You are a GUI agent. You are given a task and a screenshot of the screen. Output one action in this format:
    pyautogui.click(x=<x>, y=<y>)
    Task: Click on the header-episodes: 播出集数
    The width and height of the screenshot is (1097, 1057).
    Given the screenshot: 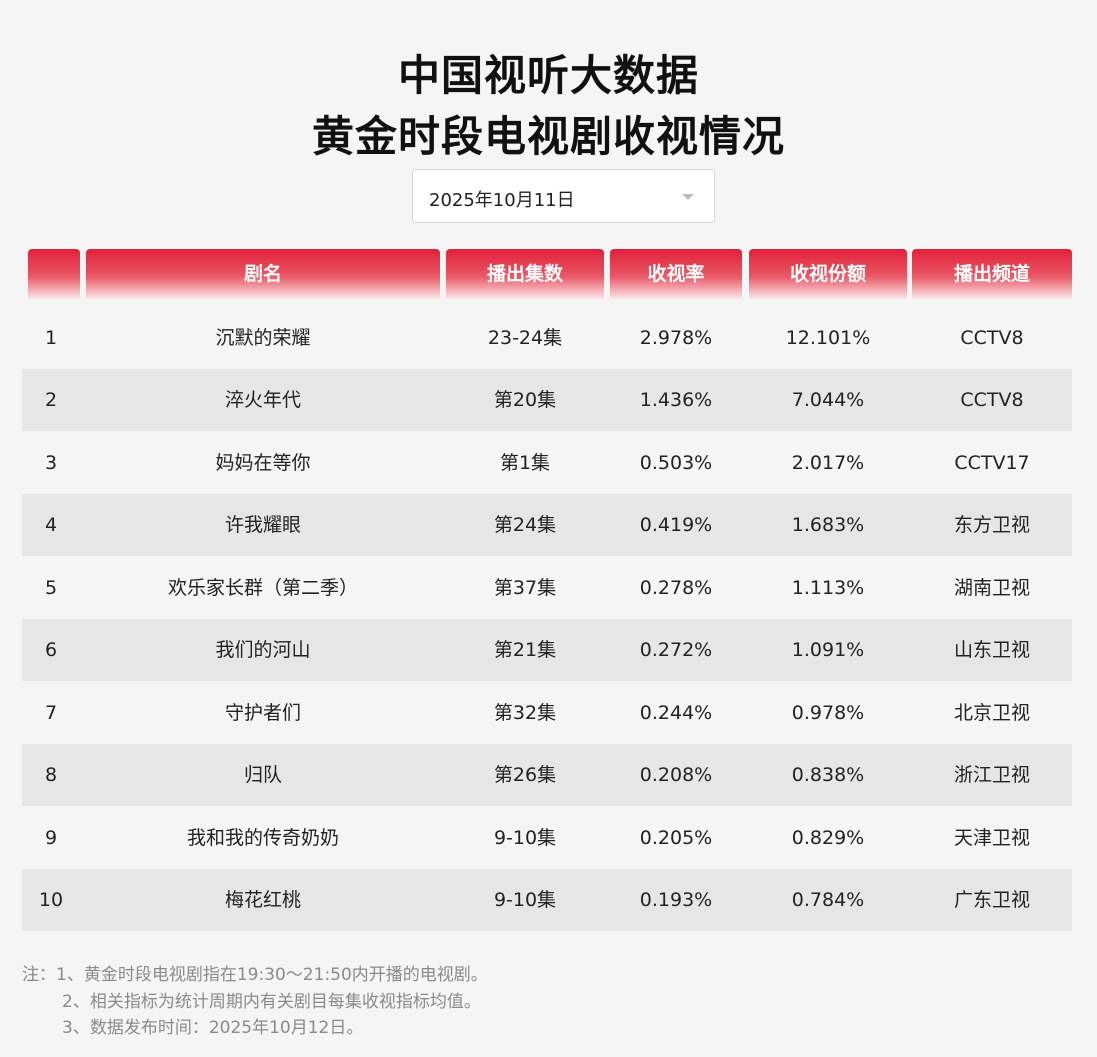 What is the action you would take?
    pyautogui.click(x=525, y=274)
    